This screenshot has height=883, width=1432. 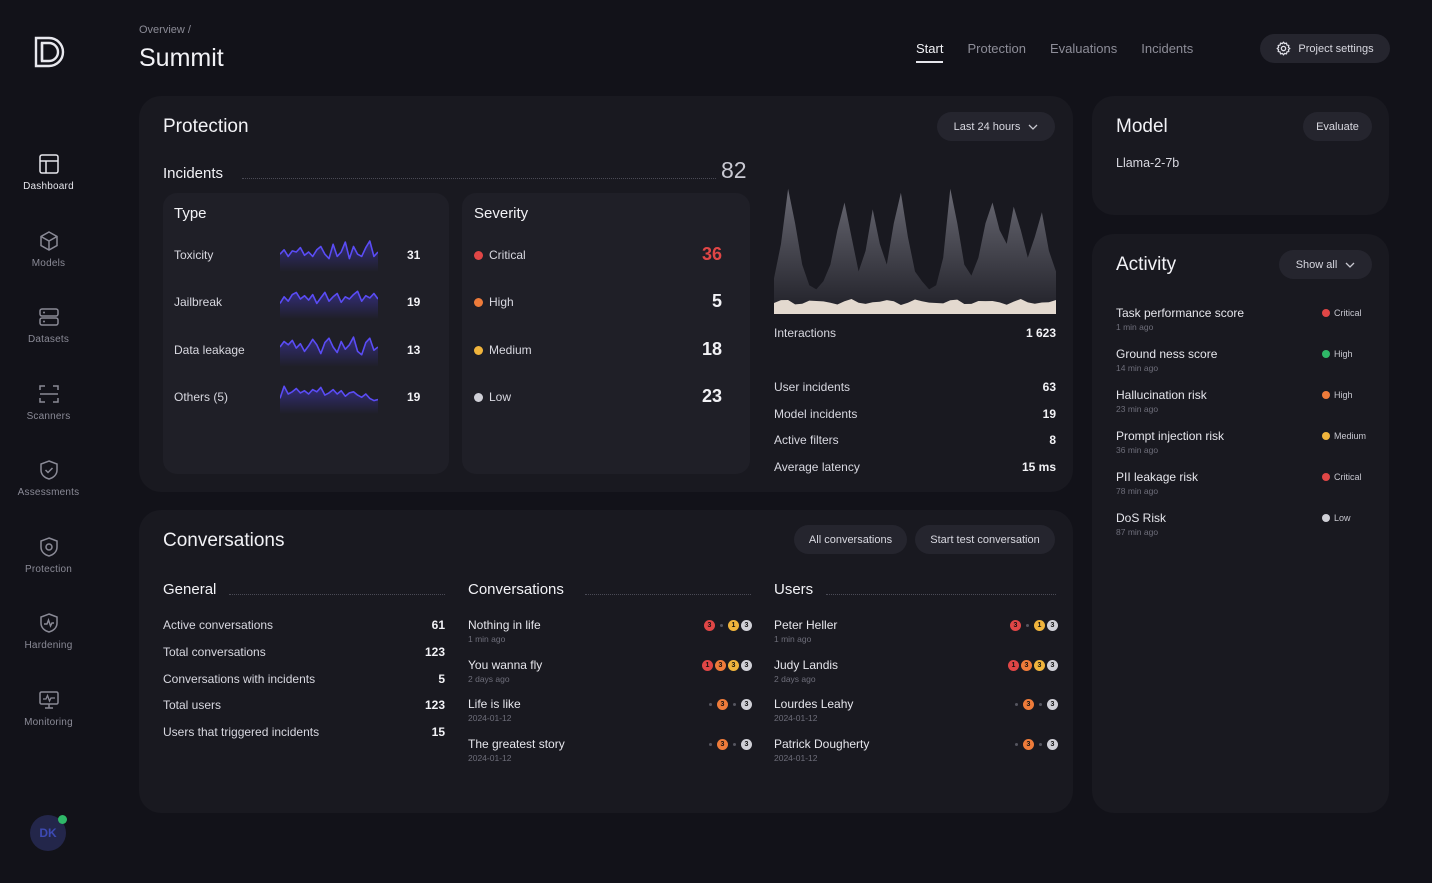 I want to click on activity-severity: Medium, so click(x=1344, y=436).